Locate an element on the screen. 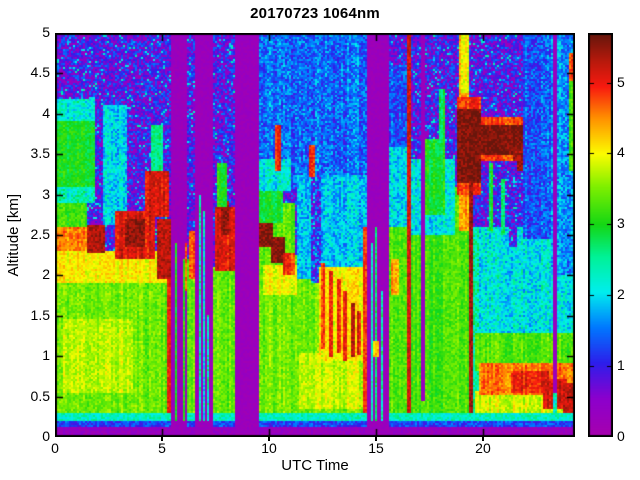 This screenshot has width=640, height=480. x-tick-label: 15 is located at coordinates (376, 448).